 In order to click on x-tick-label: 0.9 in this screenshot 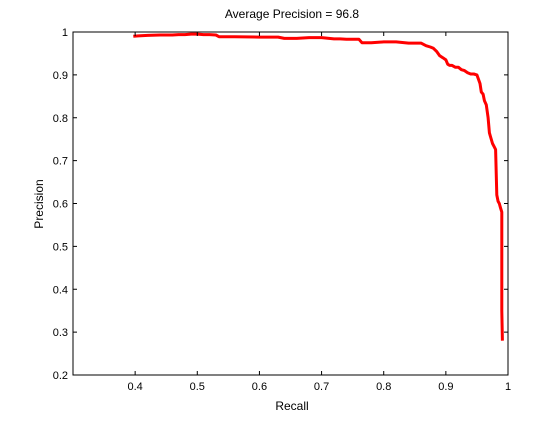, I will do `click(445, 387)`.